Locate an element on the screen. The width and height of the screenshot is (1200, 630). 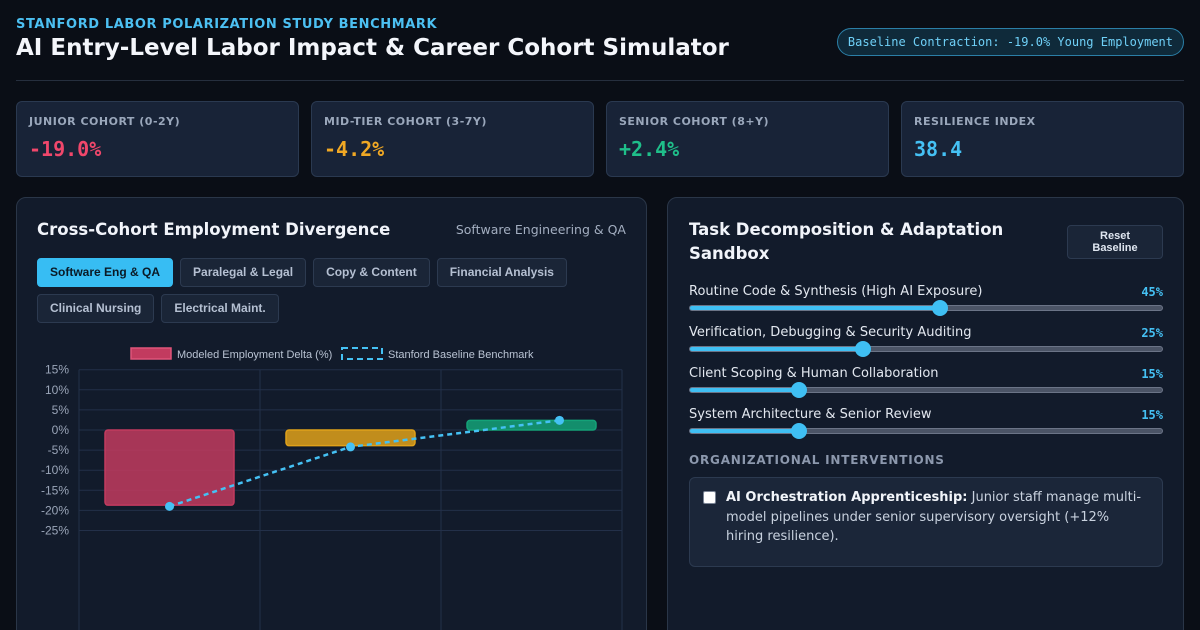
y-tick-label: 0% is located at coordinates (61, 430).